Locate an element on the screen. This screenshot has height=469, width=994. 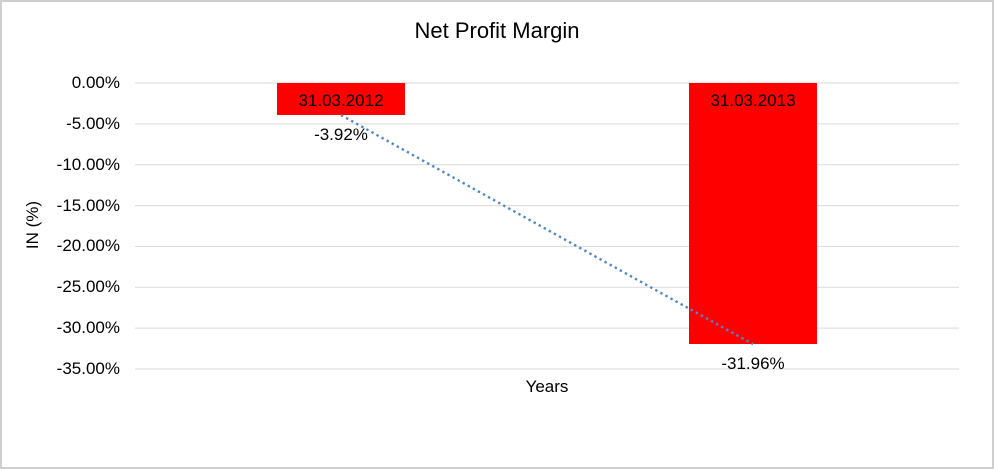
bar-category-label: 31.03.2012 is located at coordinates (341, 100).